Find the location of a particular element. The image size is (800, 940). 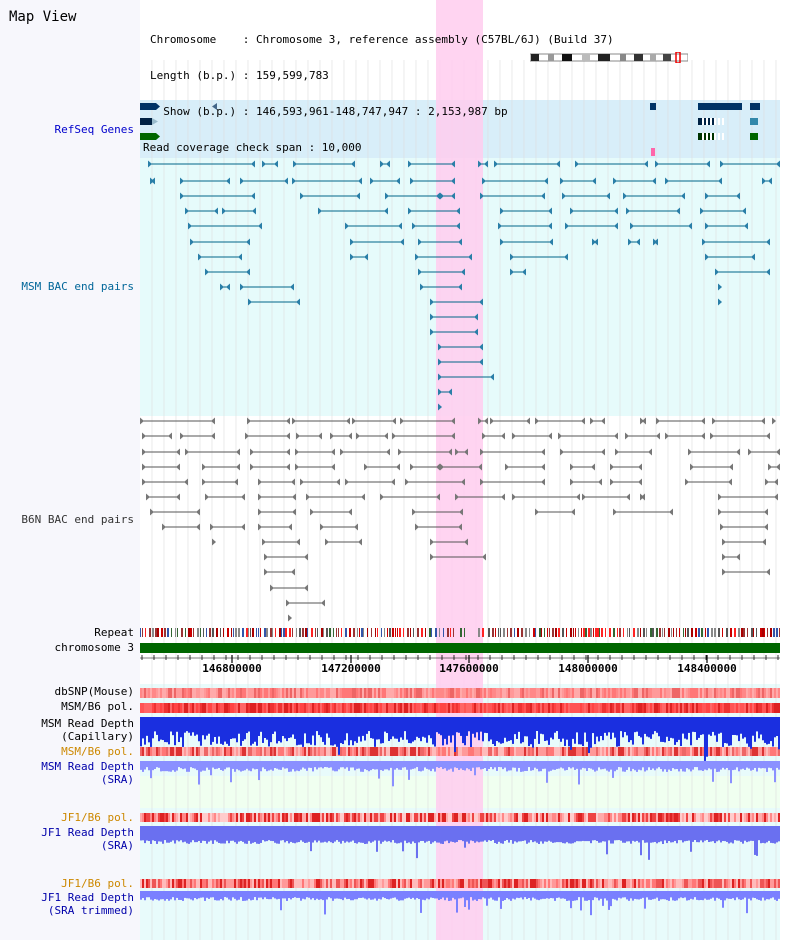

jf1-b6-pol-label: JF1/B6 pol. is located at coordinates (97, 817).